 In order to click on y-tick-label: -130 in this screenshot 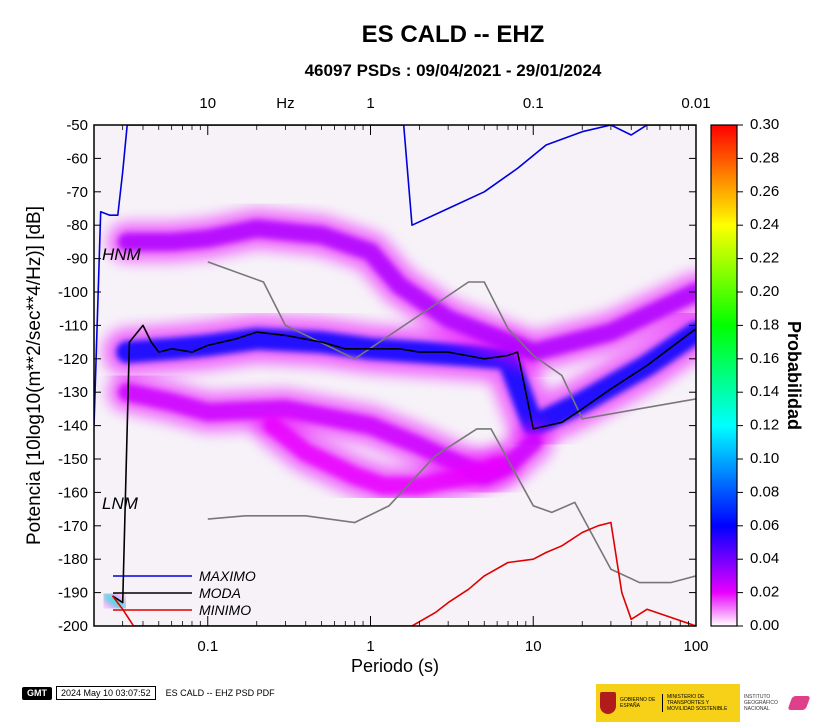, I will do `click(73, 392)`.